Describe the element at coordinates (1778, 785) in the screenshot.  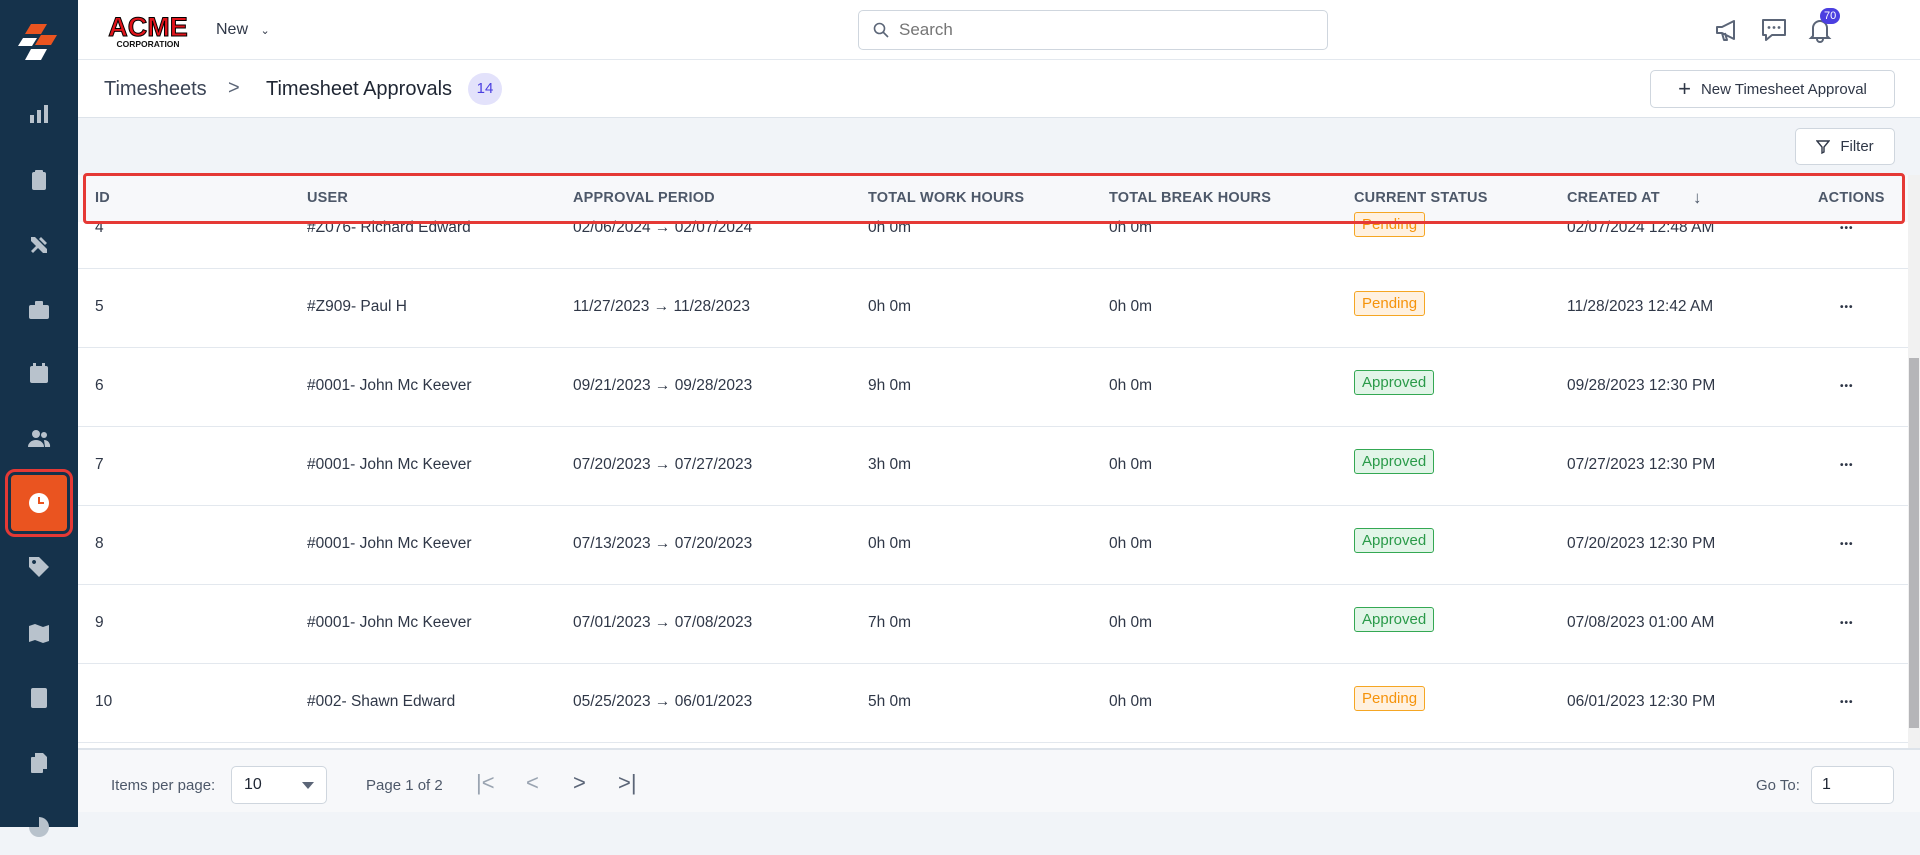
I see `goto-label: Go To:` at that location.